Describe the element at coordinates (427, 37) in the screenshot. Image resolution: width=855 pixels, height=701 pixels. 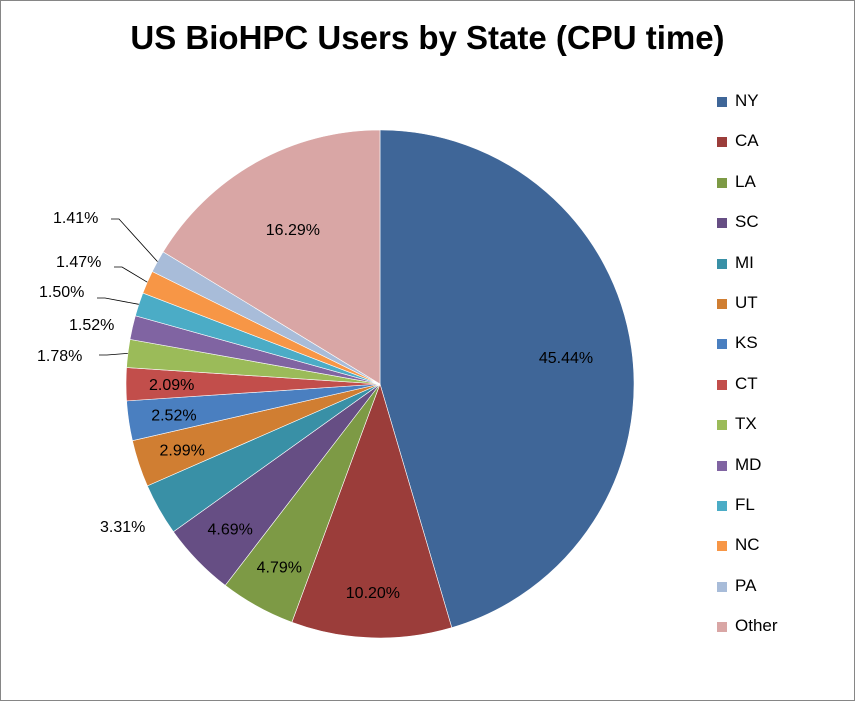
I see `chart-title: US BioHPC Users by State (CPU time)` at that location.